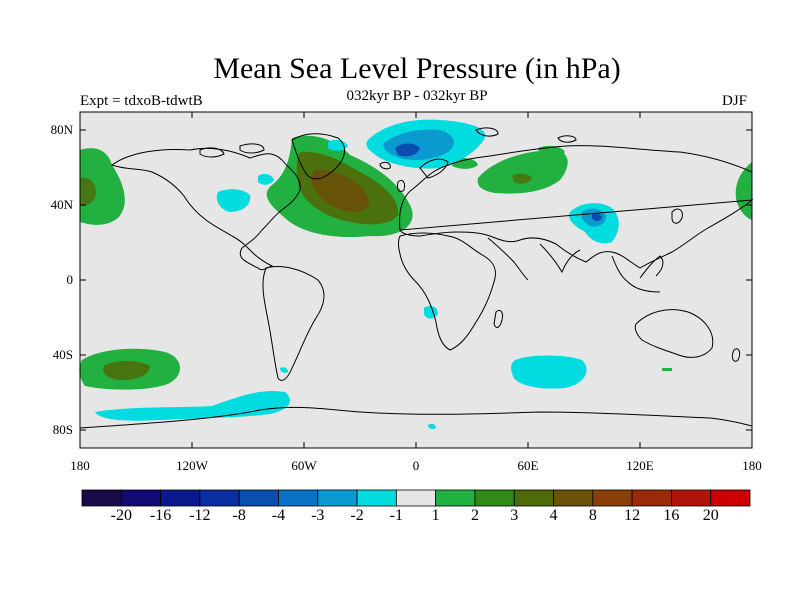 Image resolution: width=800 pixels, height=600 pixels. What do you see at coordinates (102, 186) in the screenshot?
I see `north-pacific-positive` at bounding box center [102, 186].